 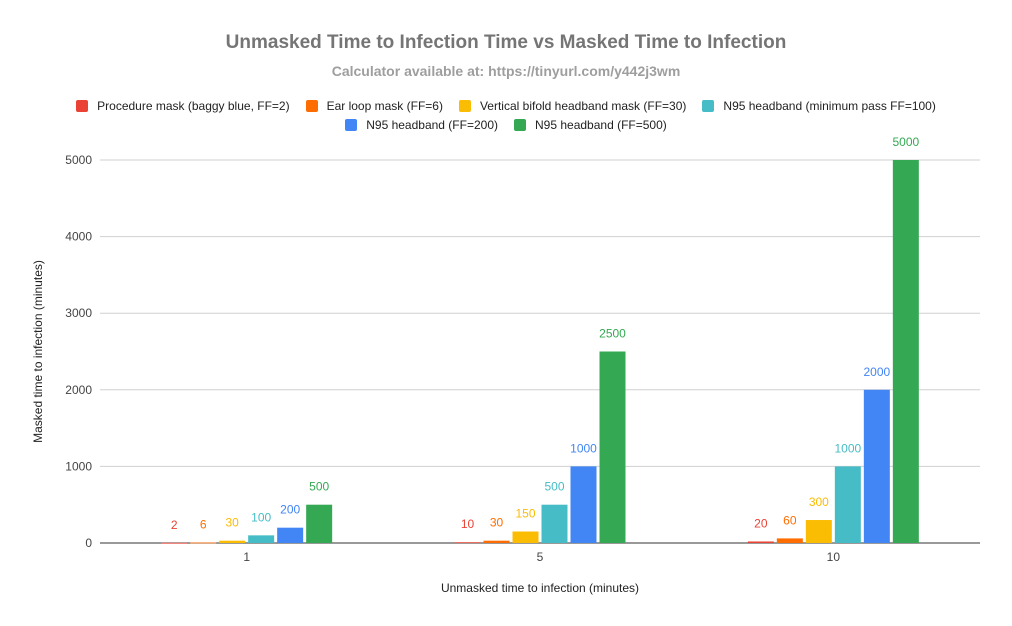 I want to click on y-tick-label: 2000, so click(x=78, y=390).